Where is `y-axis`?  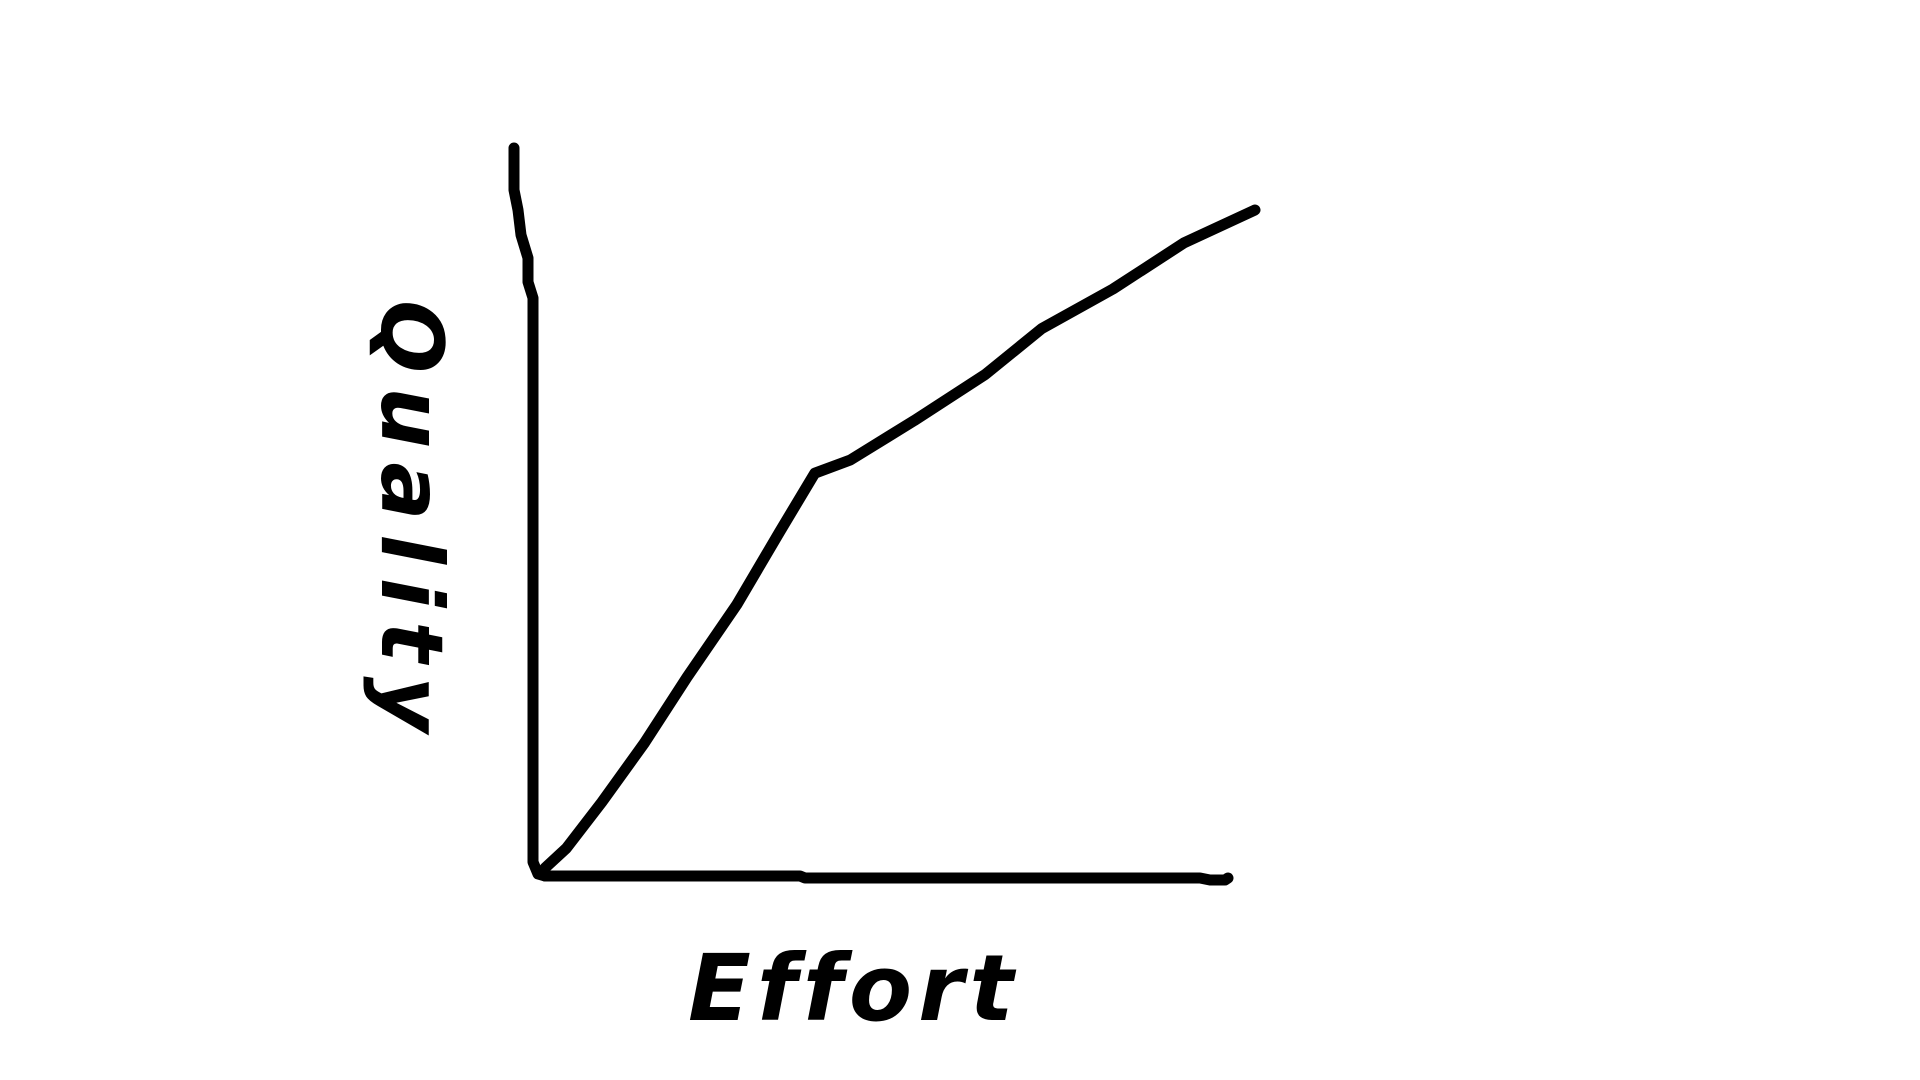
y-axis is located at coordinates (529, 512).